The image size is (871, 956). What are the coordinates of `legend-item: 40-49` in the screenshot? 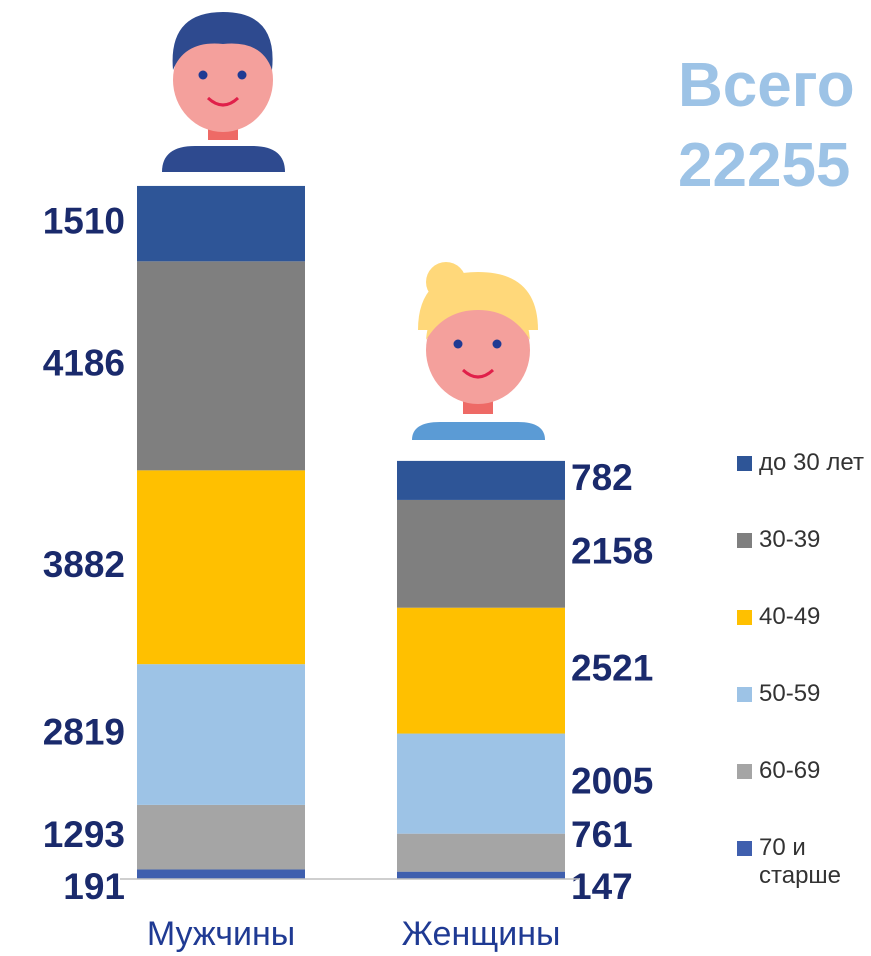 It's located at (803, 617).